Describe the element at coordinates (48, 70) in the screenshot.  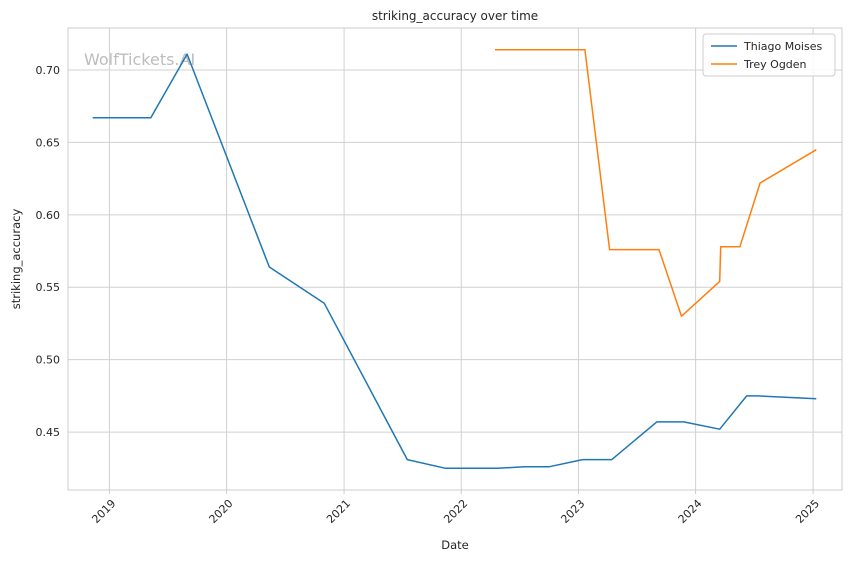
I see `y-tick-label-0.70: 0.70` at that location.